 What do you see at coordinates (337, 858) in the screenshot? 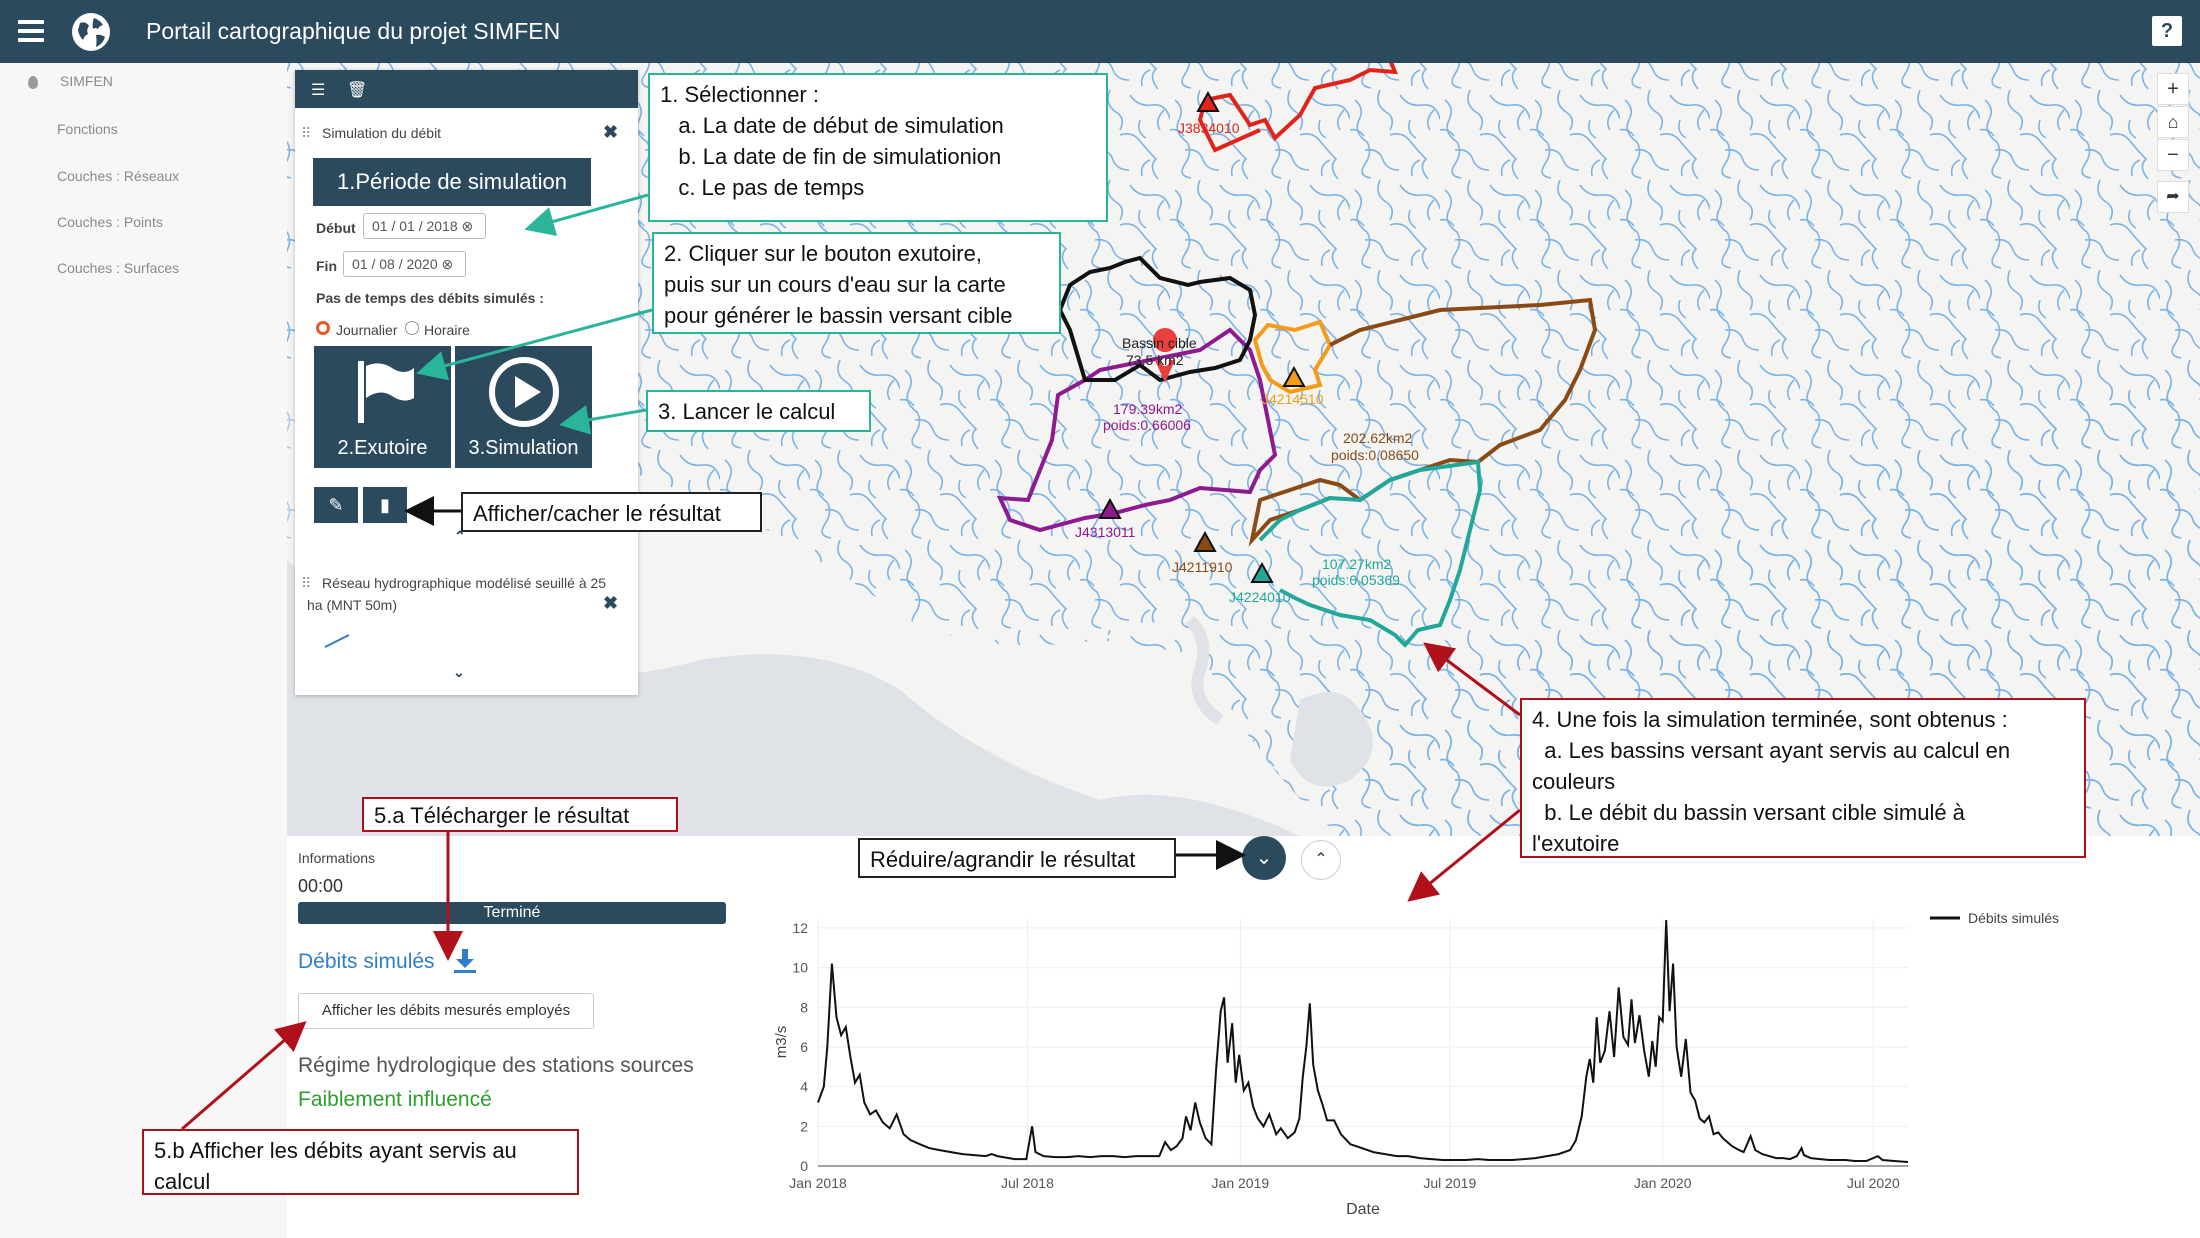
I see `info-label: Informations` at bounding box center [337, 858].